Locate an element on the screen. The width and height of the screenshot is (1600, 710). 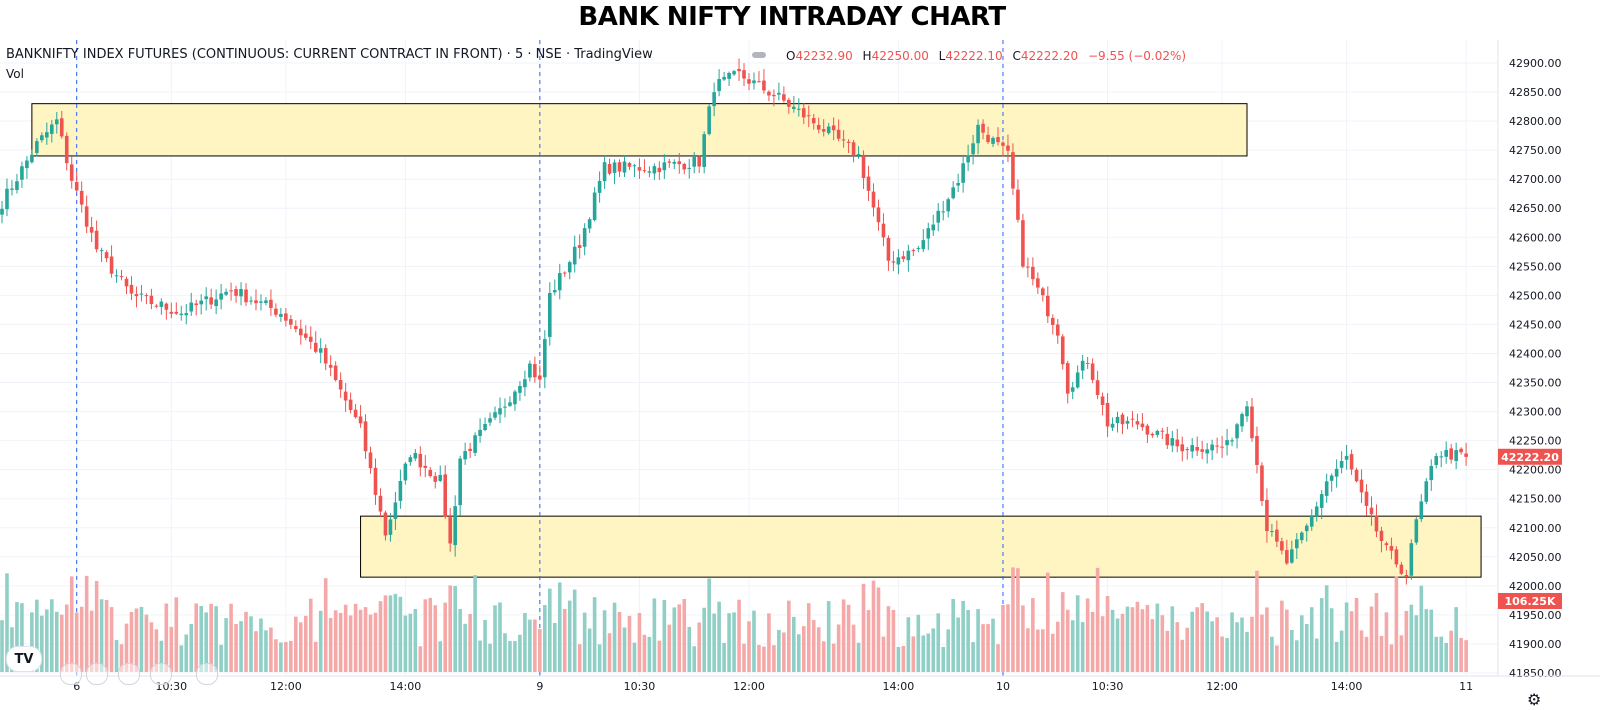
scroll-left-icon is located at coordinates (71, 674).